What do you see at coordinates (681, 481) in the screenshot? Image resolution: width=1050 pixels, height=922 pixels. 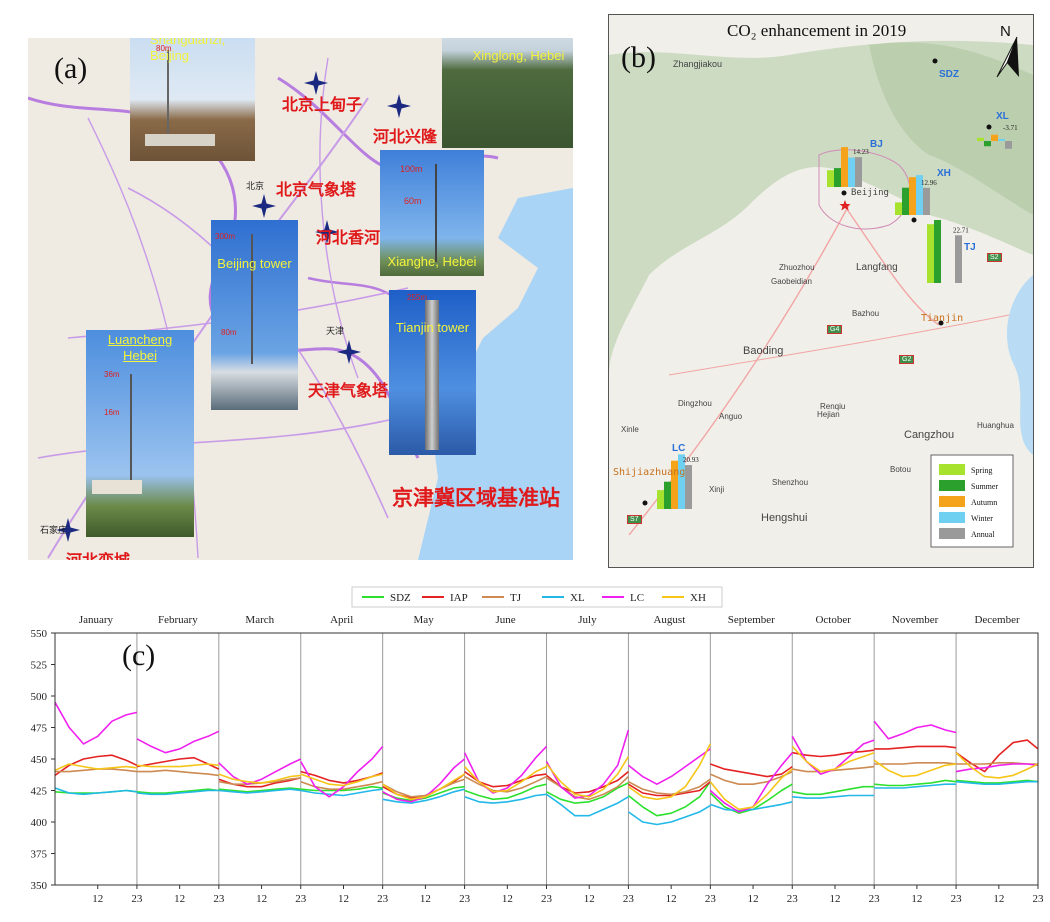 I see `bar-lc-winter` at bounding box center [681, 481].